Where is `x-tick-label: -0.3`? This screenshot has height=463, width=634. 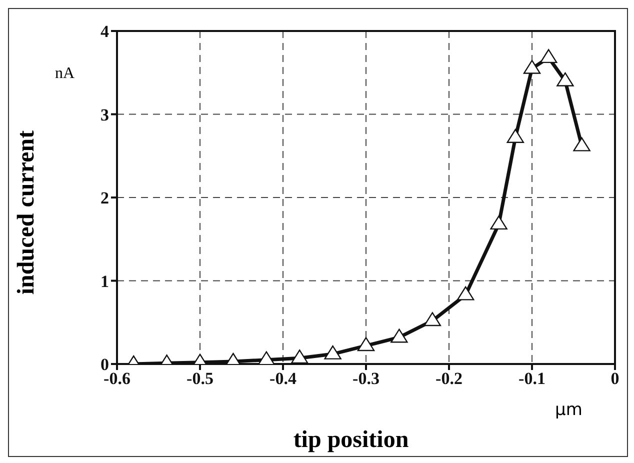
x-tick-label: -0.3 is located at coordinates (366, 378).